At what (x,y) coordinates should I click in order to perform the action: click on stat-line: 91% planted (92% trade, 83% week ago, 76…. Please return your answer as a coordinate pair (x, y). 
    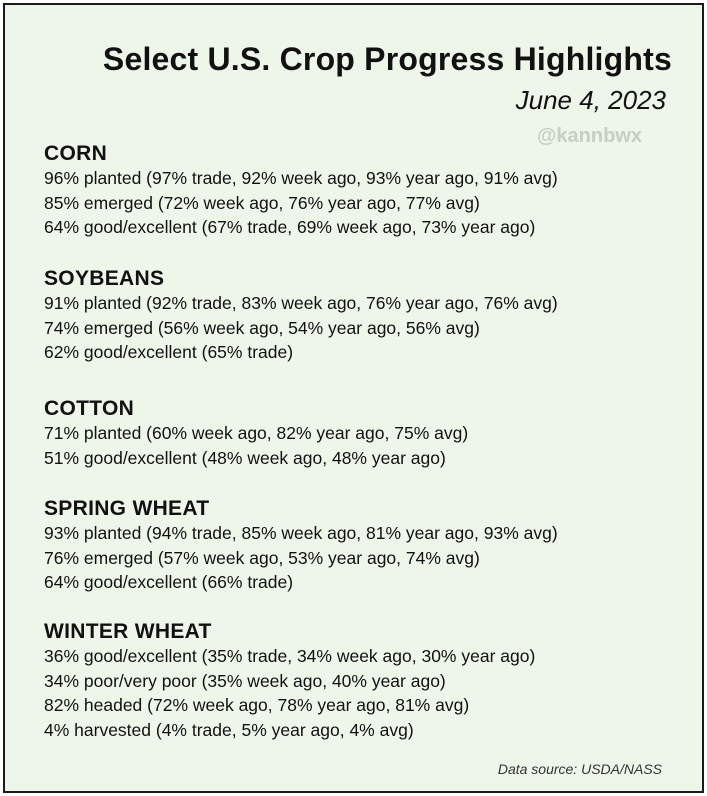
    Looking at the image, I should click on (301, 303).